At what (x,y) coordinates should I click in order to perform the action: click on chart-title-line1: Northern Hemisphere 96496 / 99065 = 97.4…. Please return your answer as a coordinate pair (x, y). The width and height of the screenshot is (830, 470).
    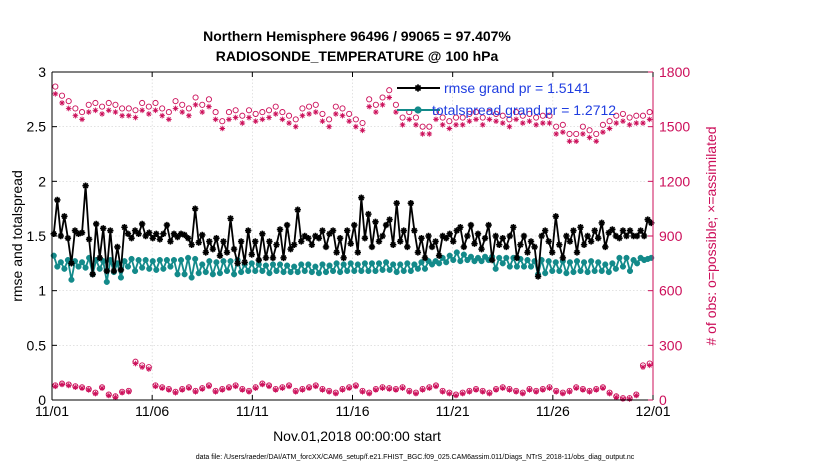
    Looking at the image, I should click on (357, 36).